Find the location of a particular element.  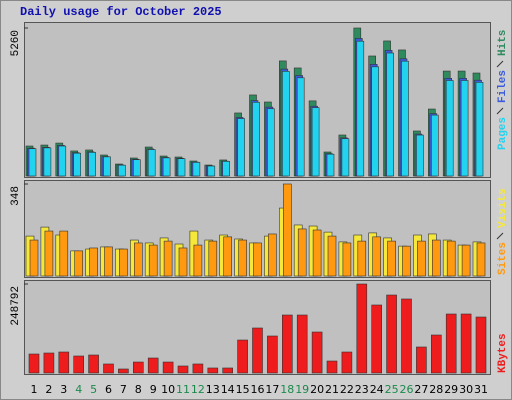

x-tick-label: 7 is located at coordinates (123, 389).